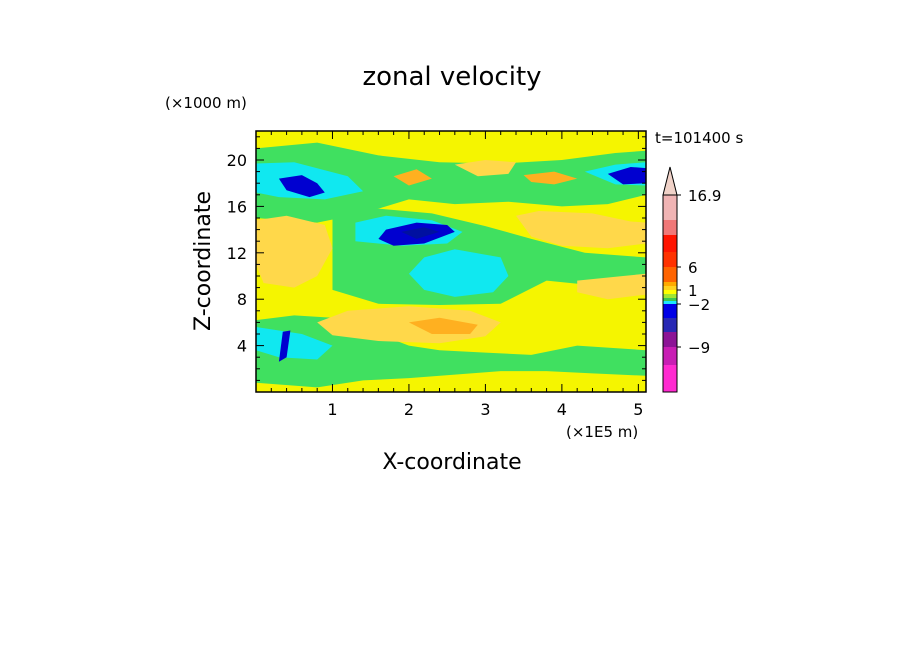 This screenshot has height=654, width=904. Describe the element at coordinates (237, 206) in the screenshot. I see `y-tick-label: 16` at that location.